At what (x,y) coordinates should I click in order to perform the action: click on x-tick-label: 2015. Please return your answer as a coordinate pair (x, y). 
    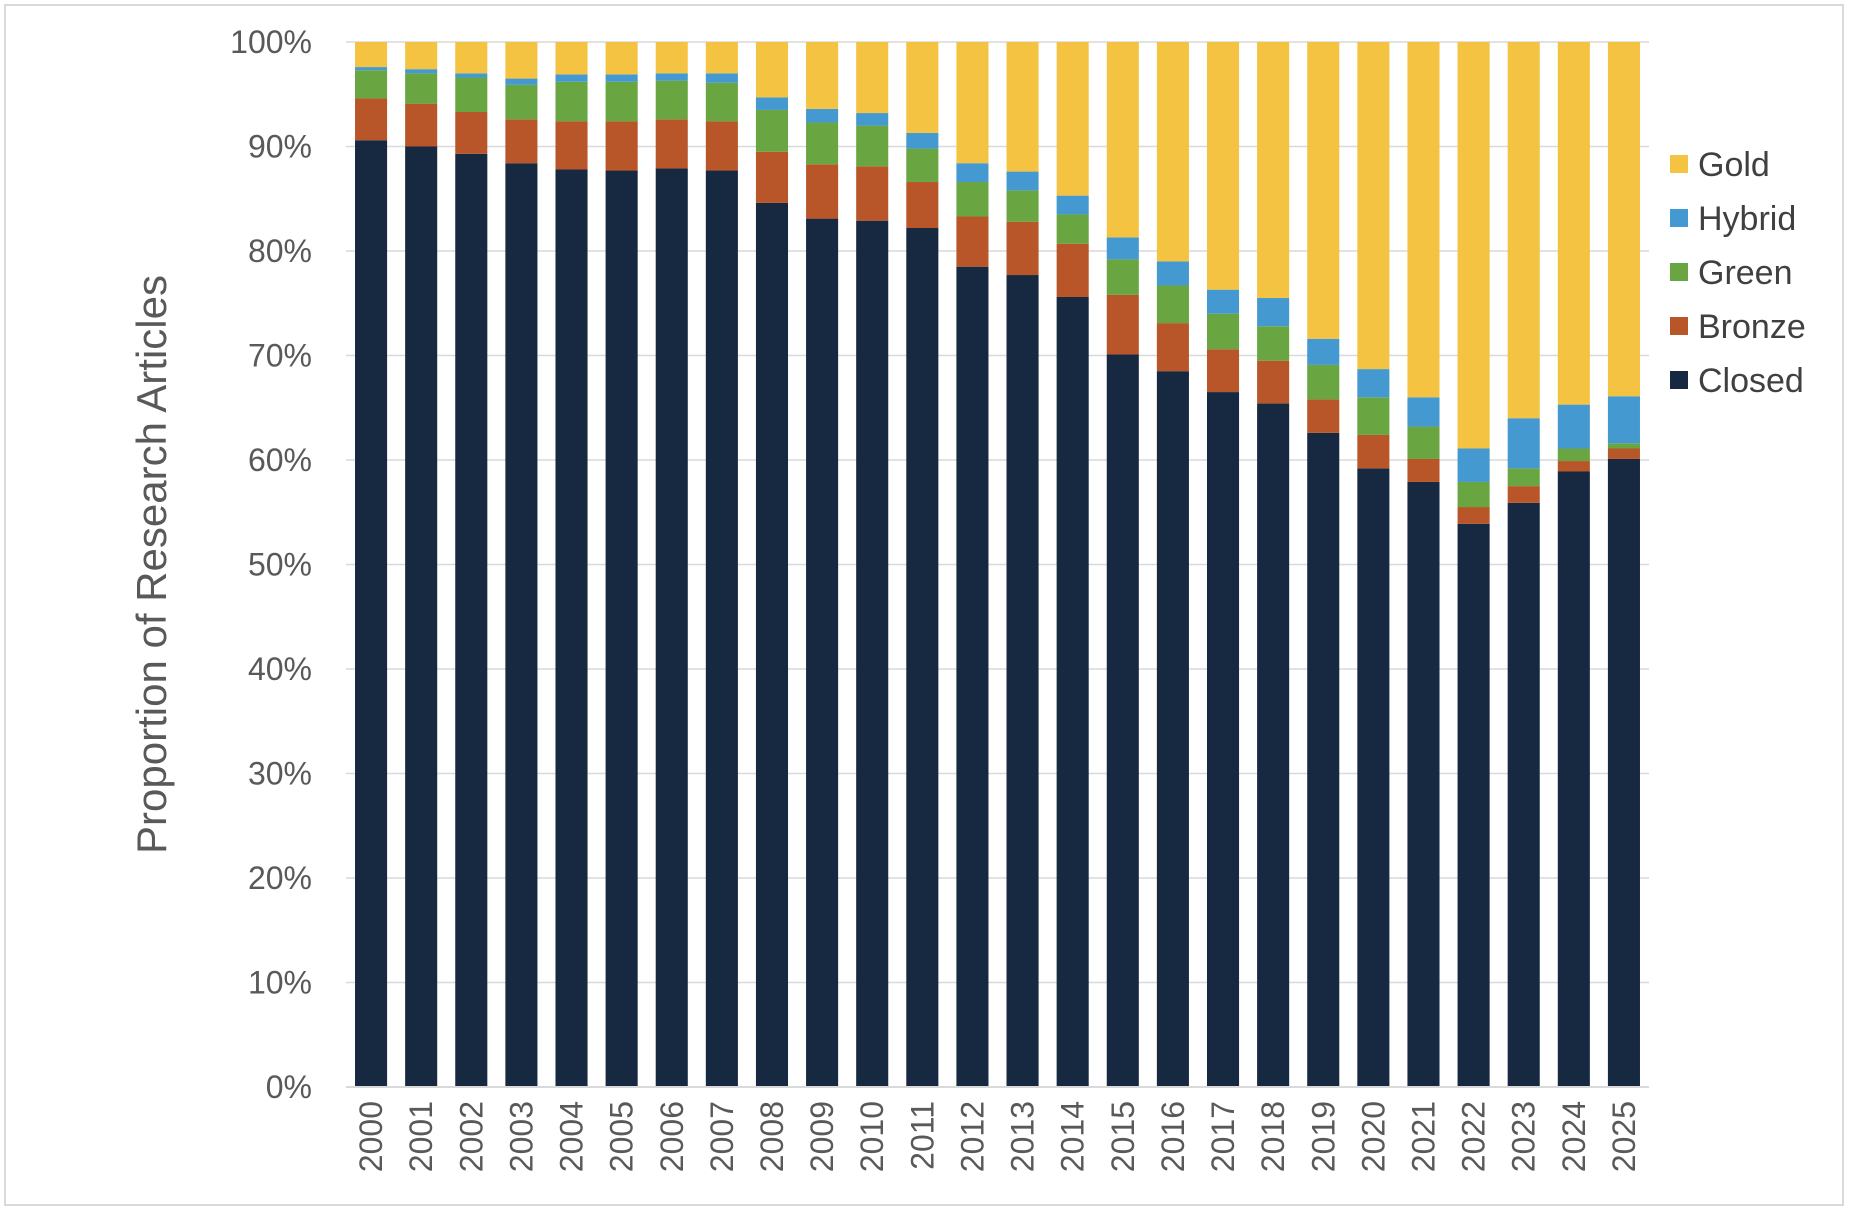
    Looking at the image, I should click on (1123, 1136).